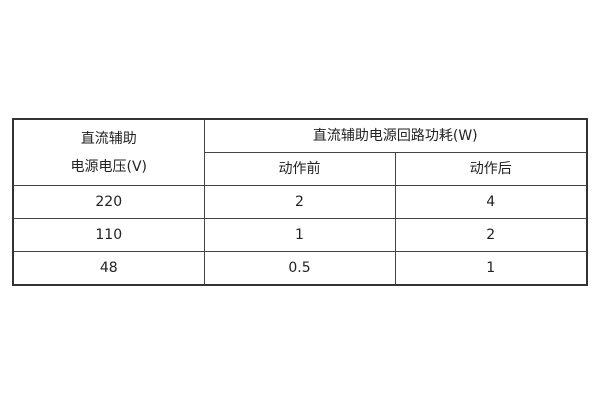 This screenshot has height=400, width=600. I want to click on cell-after: 1, so click(491, 268).